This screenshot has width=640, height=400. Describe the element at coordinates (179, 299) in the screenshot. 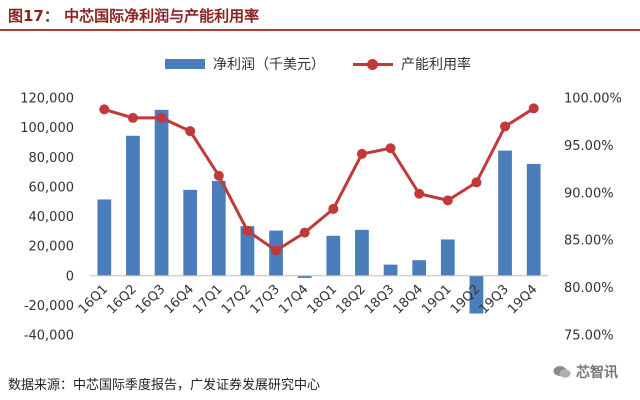

I see `x-tick-label: 16Q4` at that location.